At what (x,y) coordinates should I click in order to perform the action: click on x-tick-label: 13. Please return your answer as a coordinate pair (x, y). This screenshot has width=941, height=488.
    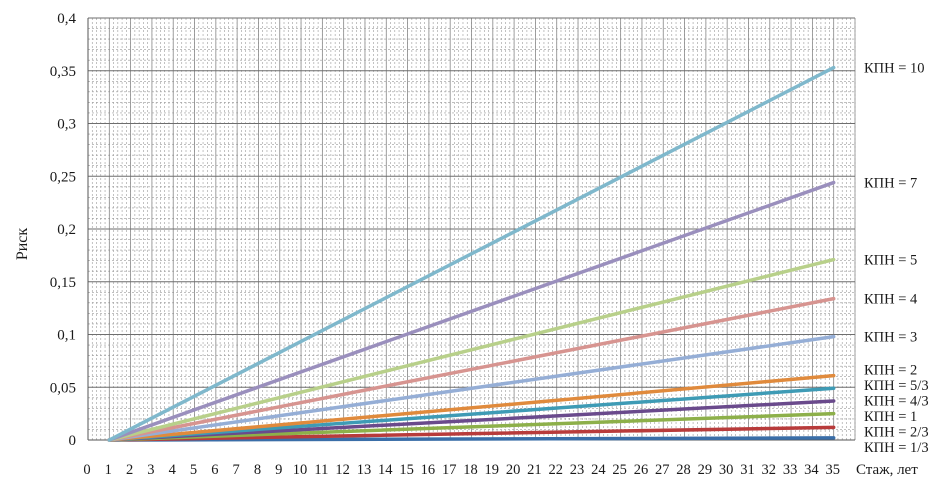
    Looking at the image, I should click on (364, 470).